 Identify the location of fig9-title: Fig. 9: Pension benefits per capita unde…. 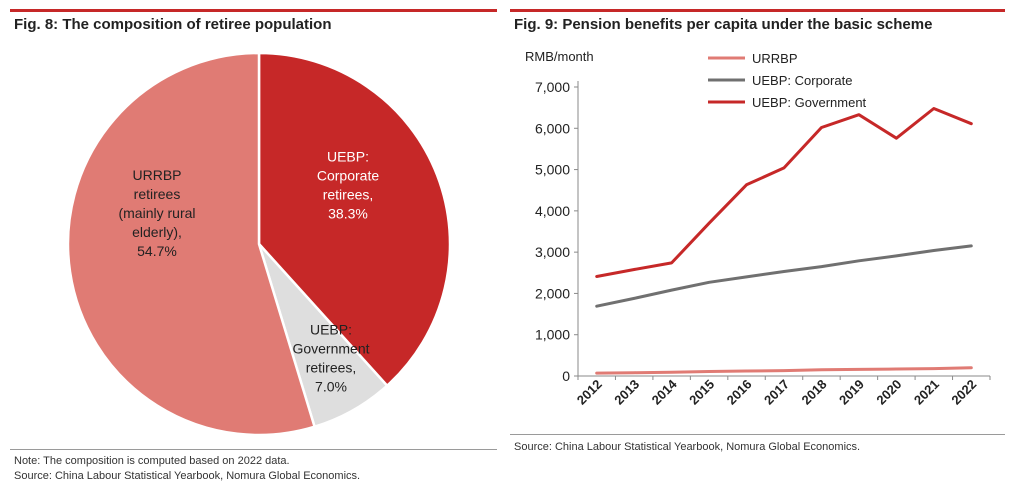
(723, 24).